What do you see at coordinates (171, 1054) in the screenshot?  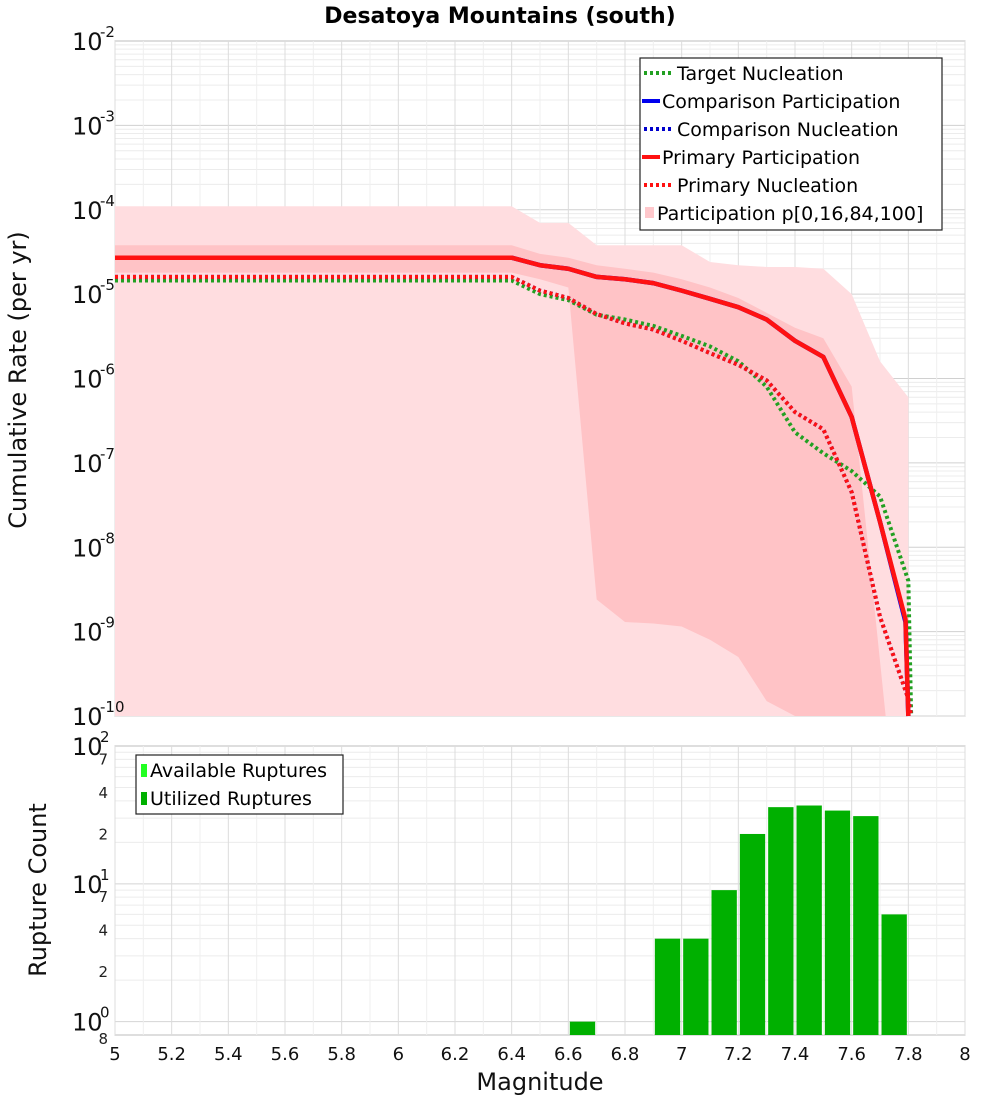 I see `x-tick-label: 5.2` at bounding box center [171, 1054].